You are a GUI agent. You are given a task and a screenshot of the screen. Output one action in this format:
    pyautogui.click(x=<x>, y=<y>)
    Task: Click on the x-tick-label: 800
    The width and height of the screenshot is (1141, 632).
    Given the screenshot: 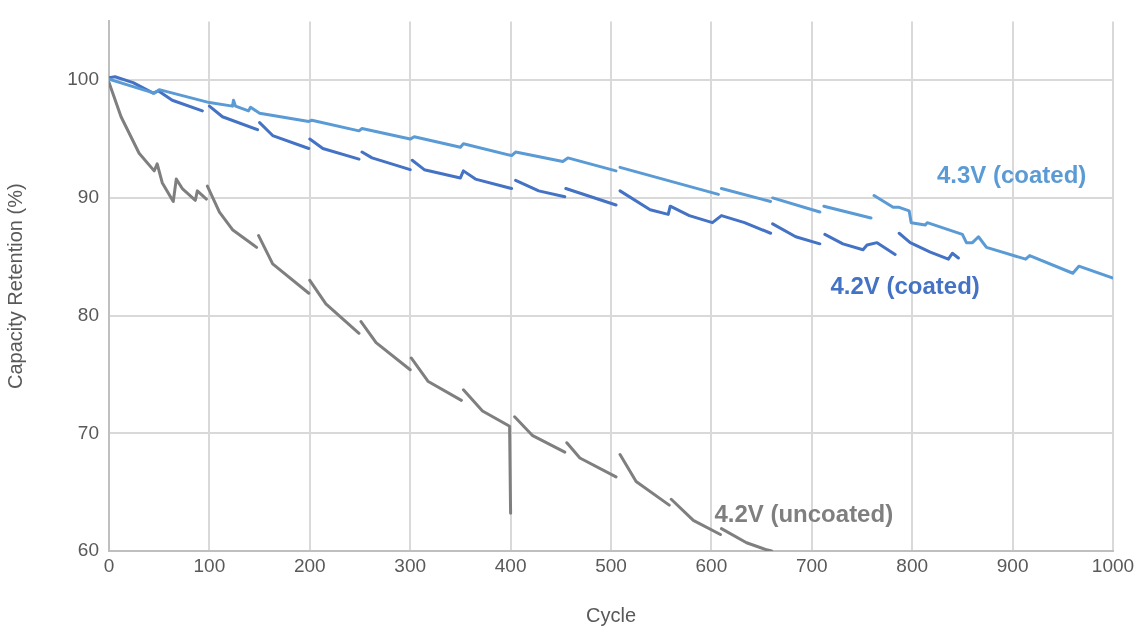 What is the action you would take?
    pyautogui.click(x=912, y=565)
    